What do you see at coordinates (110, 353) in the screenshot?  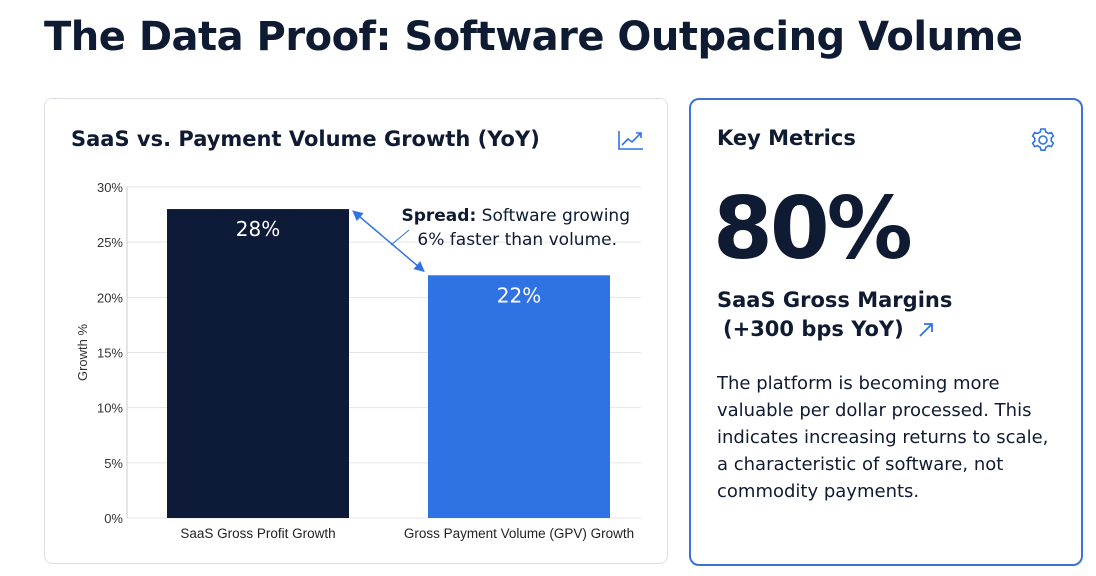 I see `y-tick-label: 15%` at bounding box center [110, 353].